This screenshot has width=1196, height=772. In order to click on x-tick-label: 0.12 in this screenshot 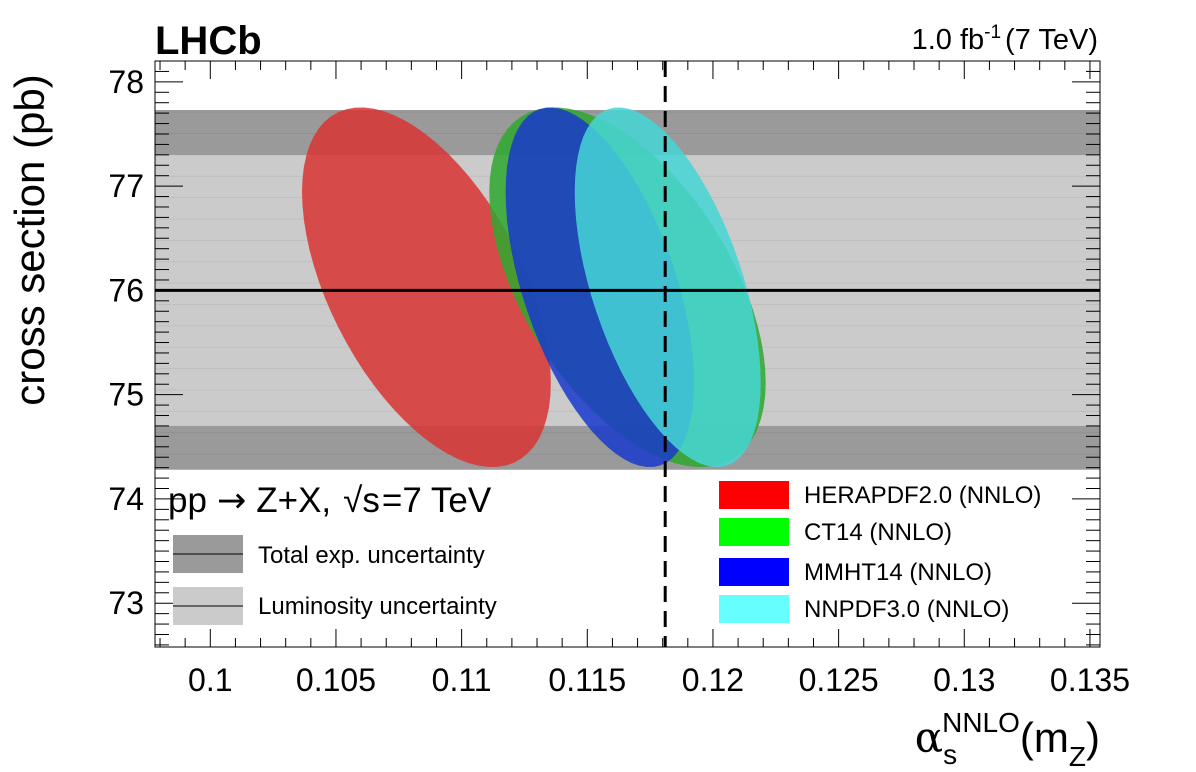, I will do `click(713, 680)`.